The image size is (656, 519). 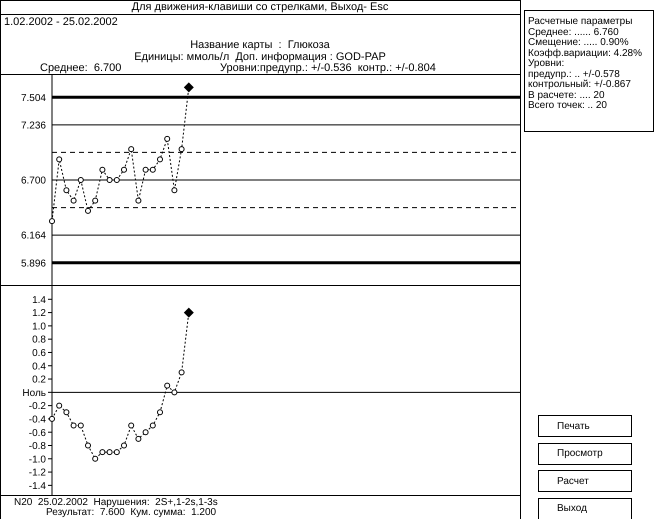 I want to click on y-tick-label: 0.2, so click(x=39, y=380).